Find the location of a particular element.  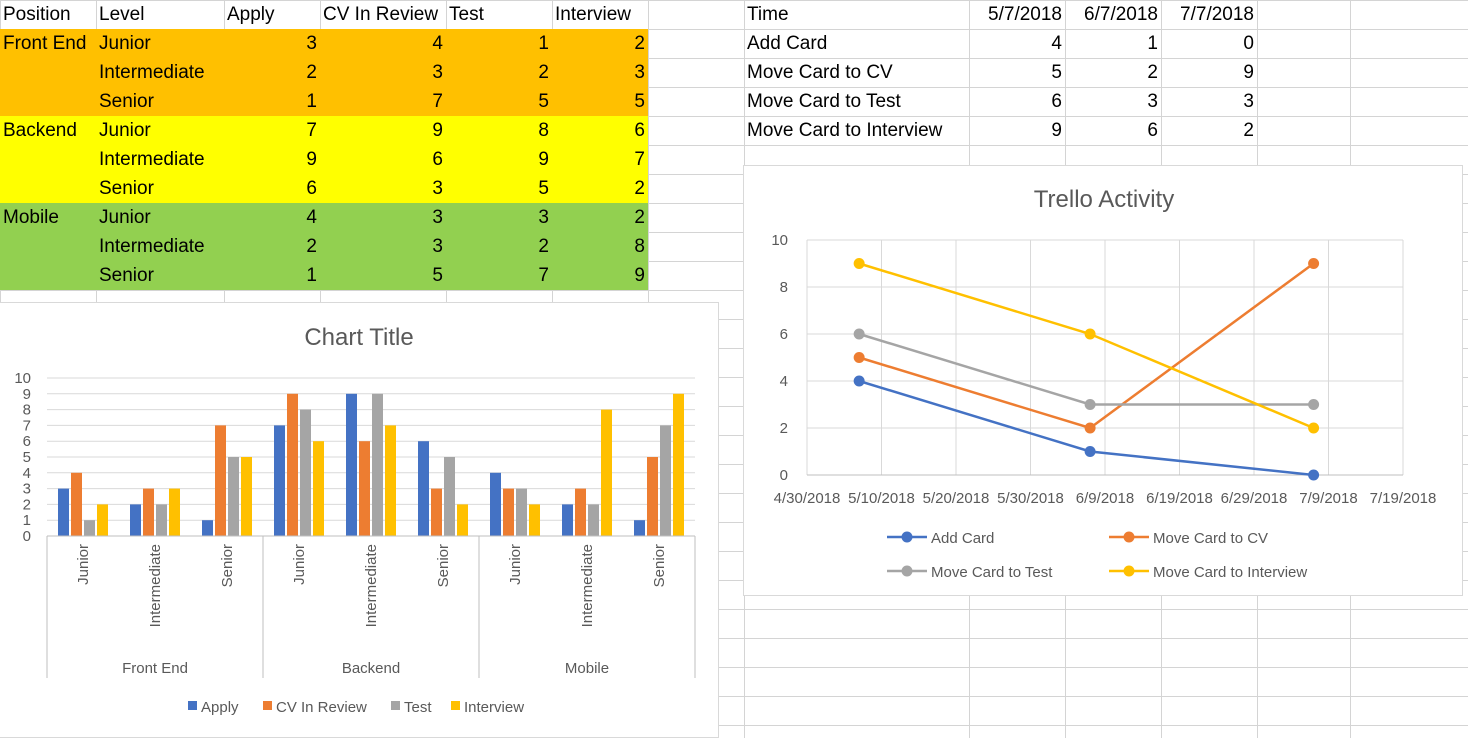

header-cell: CV In Review is located at coordinates (381, 14).